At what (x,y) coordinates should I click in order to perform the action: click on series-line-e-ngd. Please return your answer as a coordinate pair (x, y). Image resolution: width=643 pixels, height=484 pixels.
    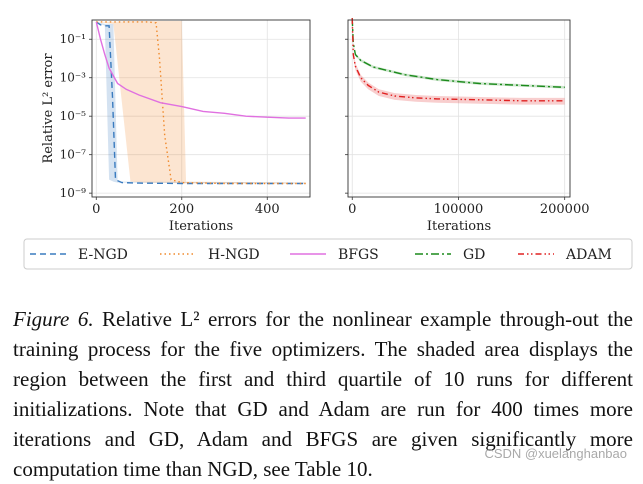
    Looking at the image, I should click on (200, 103).